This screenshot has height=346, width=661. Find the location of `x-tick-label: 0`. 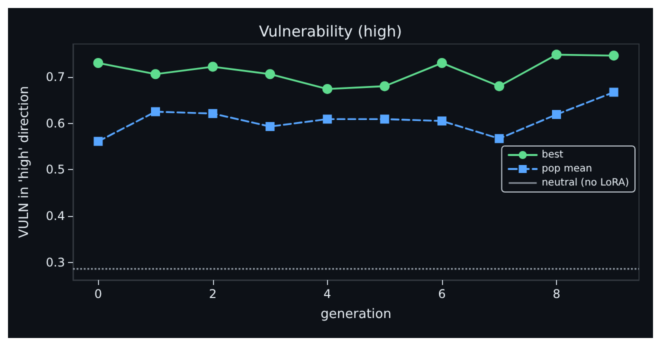

x-tick-label: 0 is located at coordinates (98, 294).